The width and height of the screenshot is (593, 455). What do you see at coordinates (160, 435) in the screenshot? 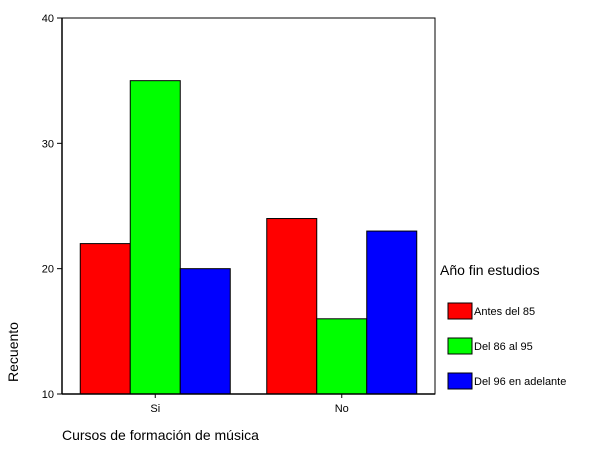
I see `x-axis-title: Cursos de formación de música` at bounding box center [160, 435].